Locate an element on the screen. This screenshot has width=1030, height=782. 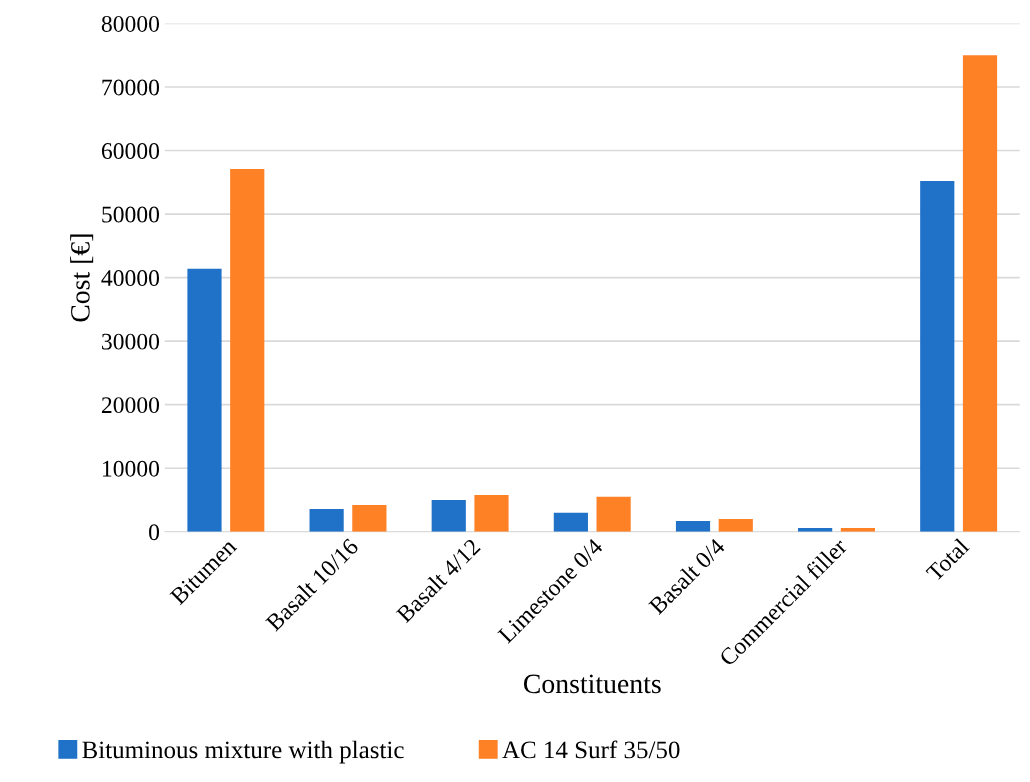
y-tick-label: 0 is located at coordinates (154, 532).